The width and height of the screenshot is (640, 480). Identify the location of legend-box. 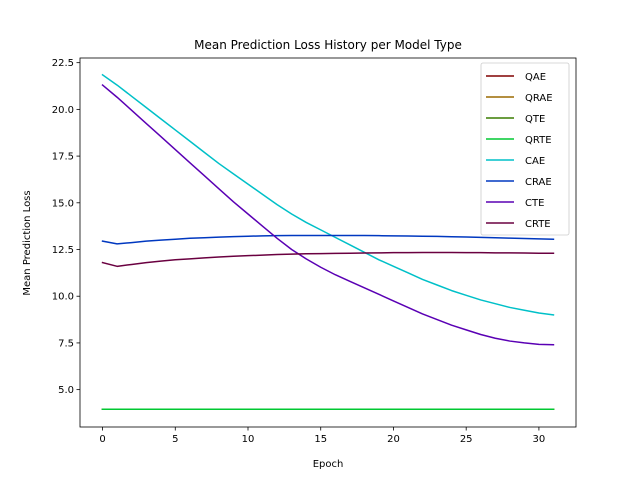
(525, 149).